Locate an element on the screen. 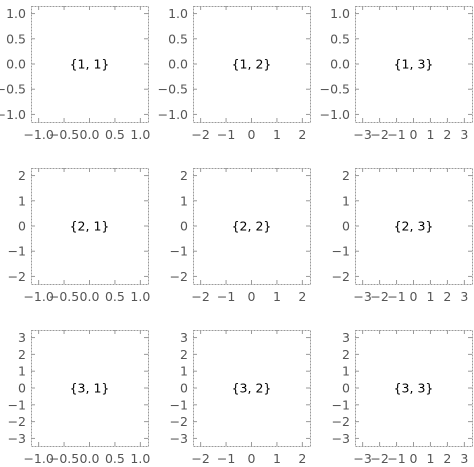 The width and height of the screenshot is (474, 467). panel-label: {2, 2} is located at coordinates (252, 226).